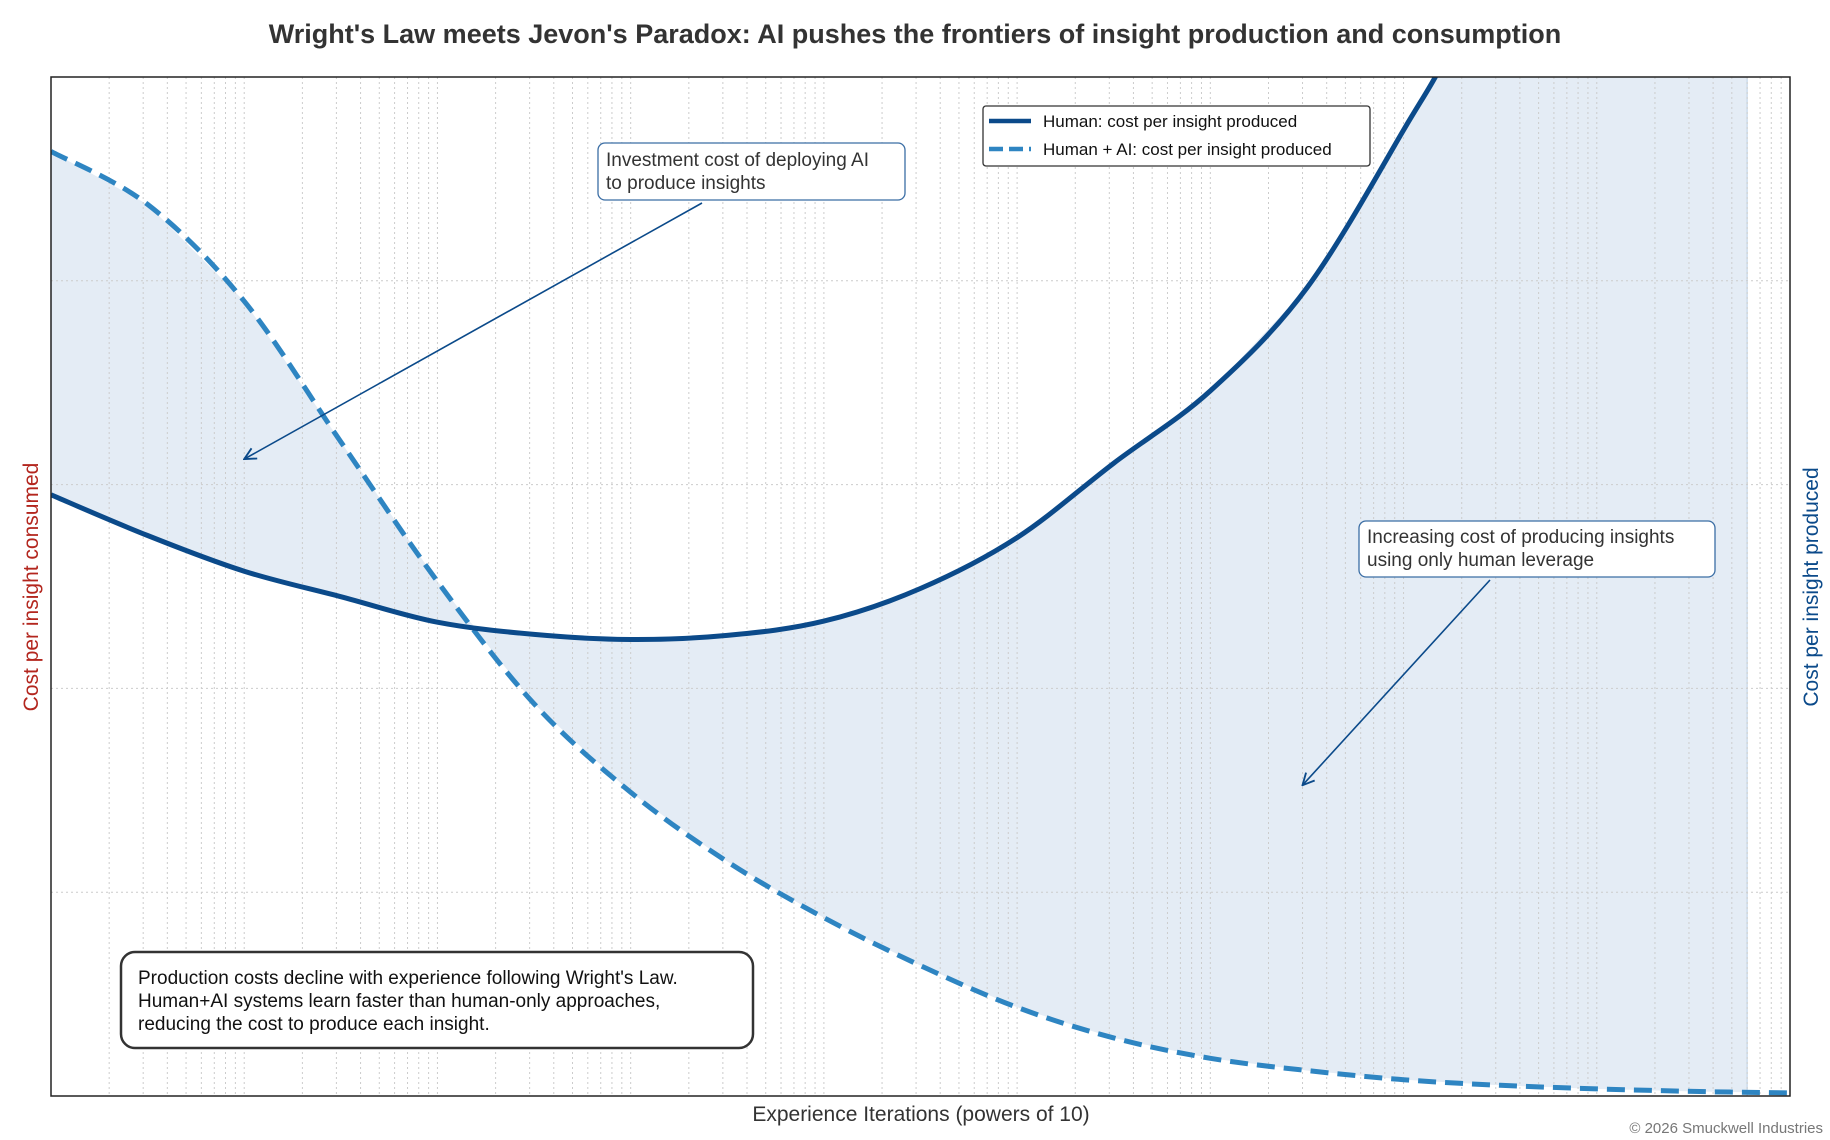  I want to click on annotation-increasing-arrow, so click(1397, 682).